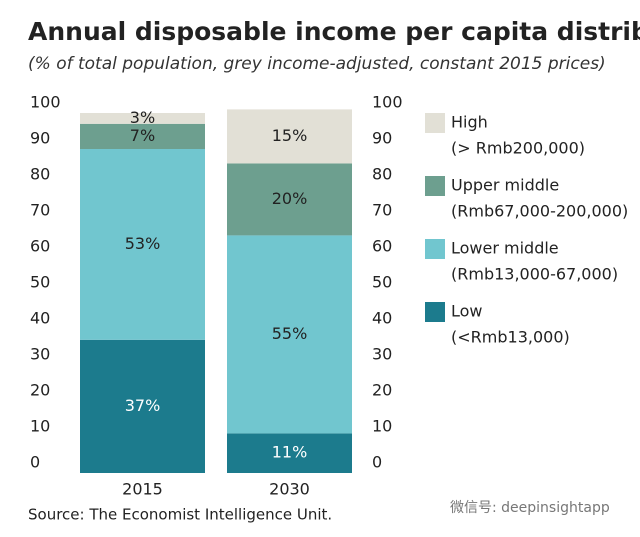 The height and width of the screenshot is (537, 640). I want to click on legend-label: Upper middle, so click(505, 185).